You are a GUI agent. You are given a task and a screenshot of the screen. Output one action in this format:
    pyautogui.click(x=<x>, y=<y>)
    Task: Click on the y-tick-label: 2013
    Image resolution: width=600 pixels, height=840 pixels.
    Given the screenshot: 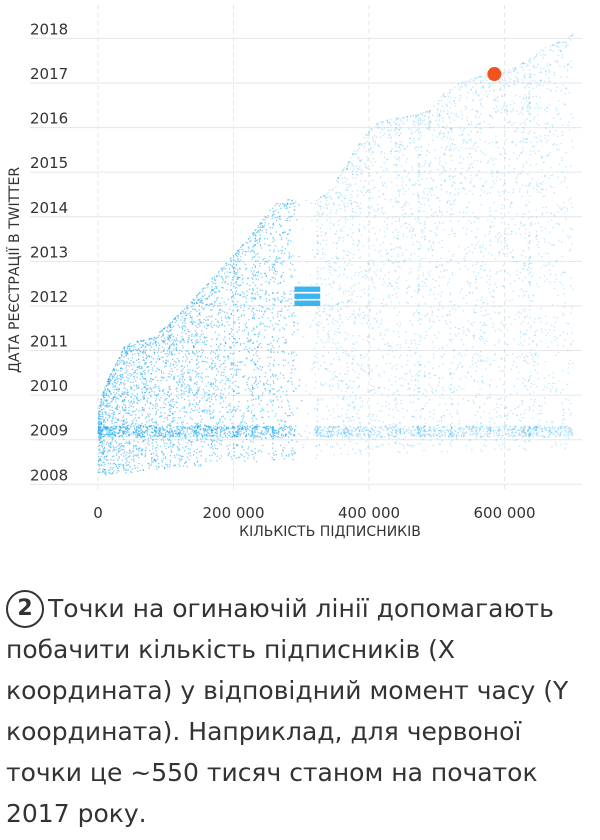 What is the action you would take?
    pyautogui.click(x=49, y=252)
    